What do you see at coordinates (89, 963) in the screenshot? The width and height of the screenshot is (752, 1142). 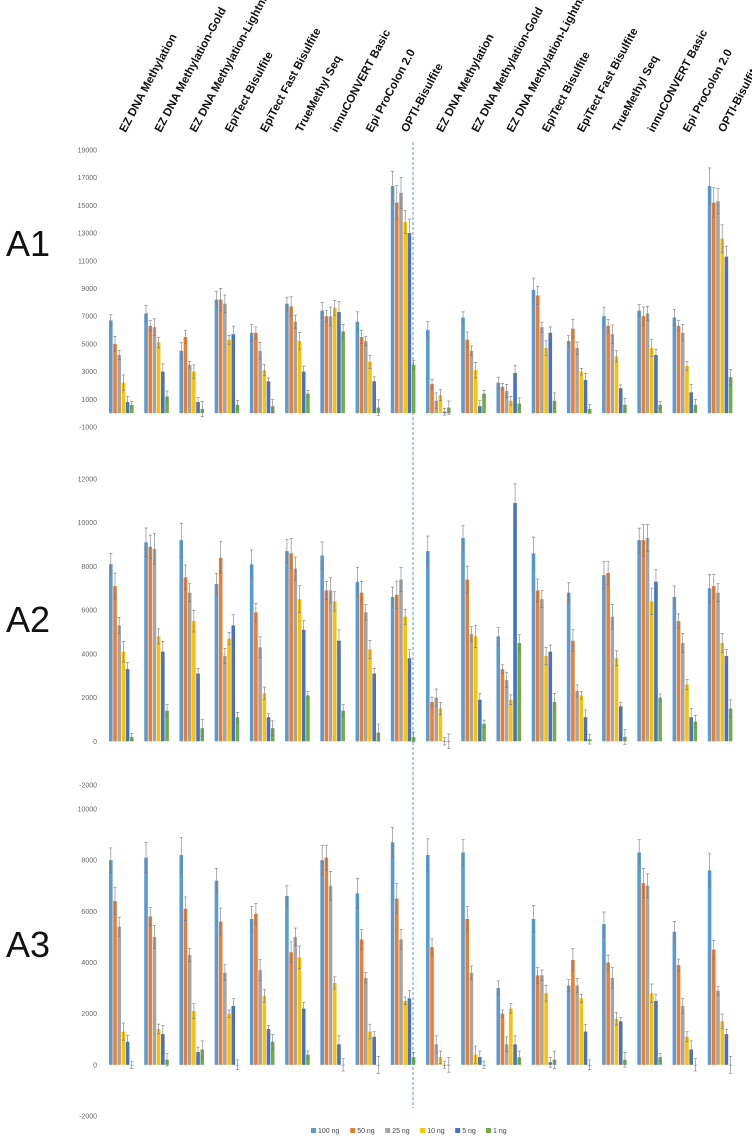 I see `y-tick-label: 4000` at bounding box center [89, 963].